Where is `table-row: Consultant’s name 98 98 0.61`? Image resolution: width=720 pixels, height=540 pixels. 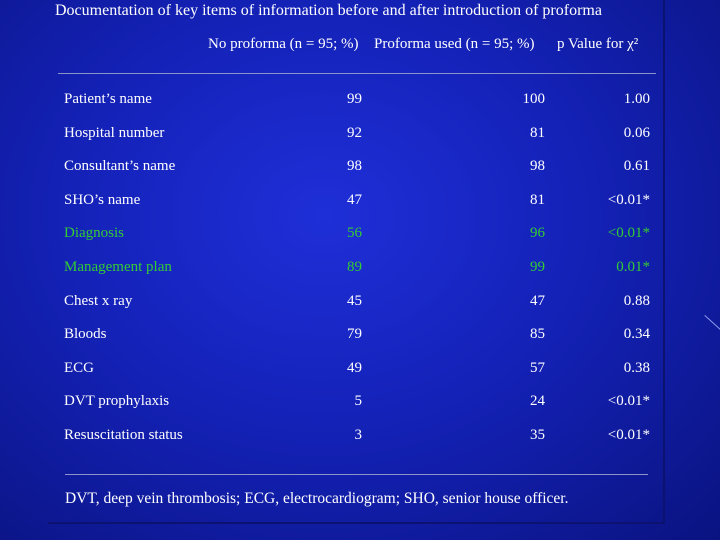
table-row: Consultant’s name 98 98 0.61 is located at coordinates (357, 170).